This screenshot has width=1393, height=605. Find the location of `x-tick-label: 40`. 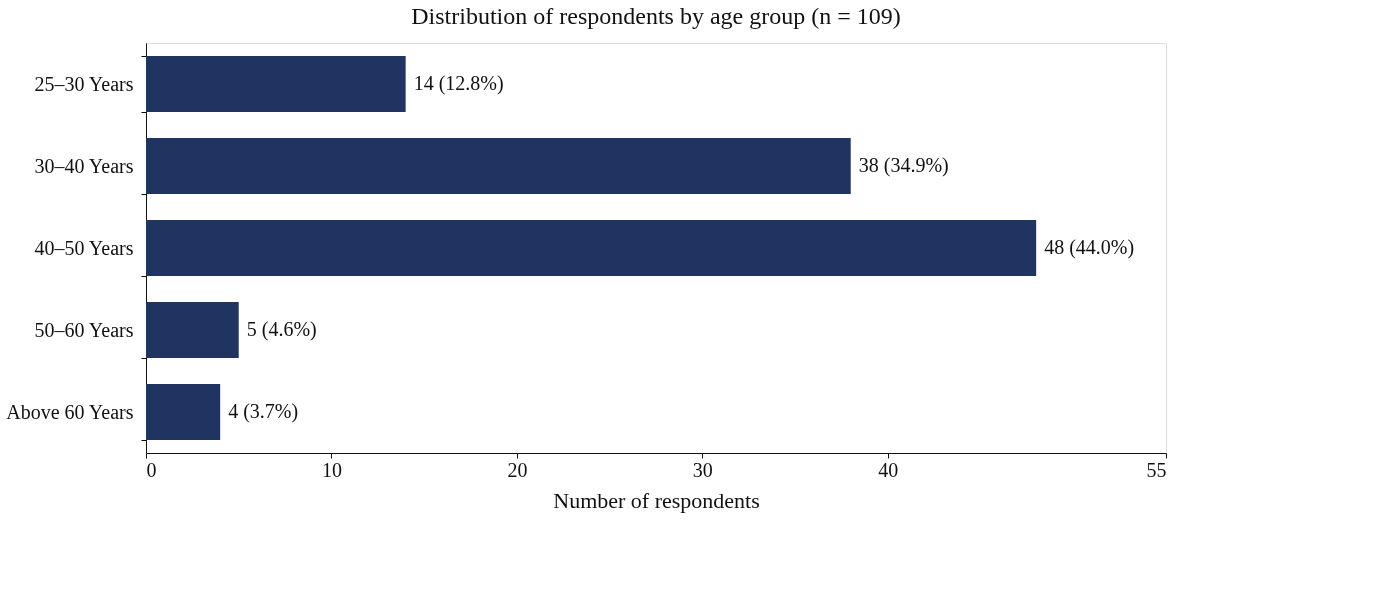

x-tick-label: 40 is located at coordinates (888, 469).